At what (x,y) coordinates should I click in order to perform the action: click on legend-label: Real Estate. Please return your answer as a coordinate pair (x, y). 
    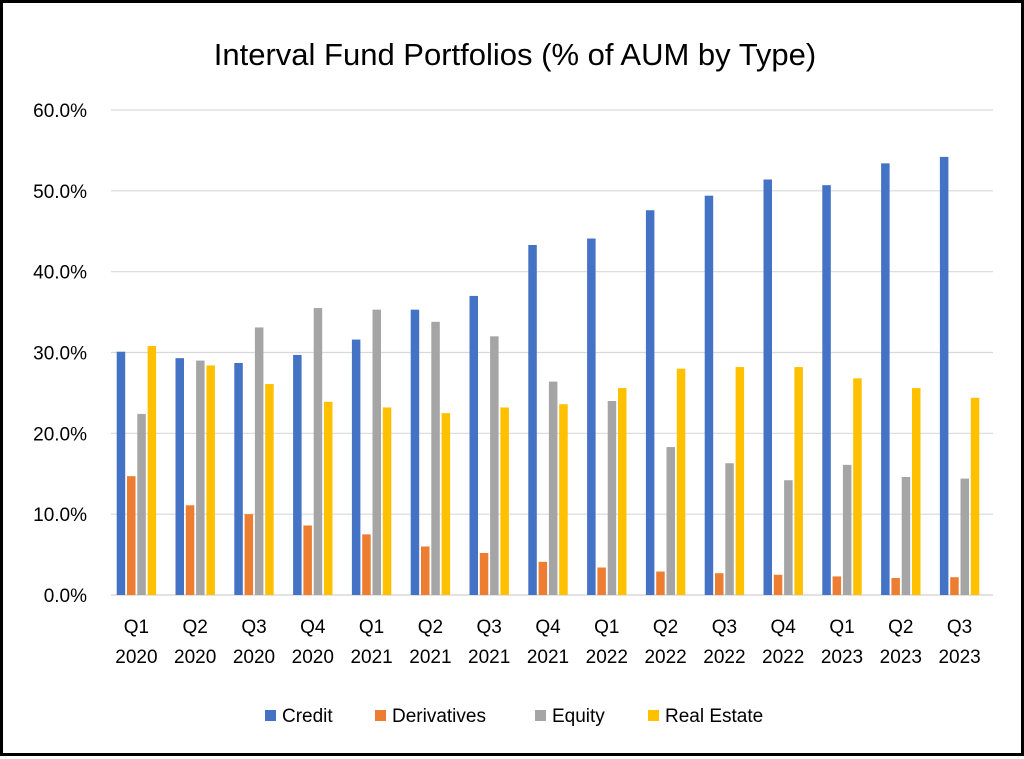
    Looking at the image, I should click on (714, 716).